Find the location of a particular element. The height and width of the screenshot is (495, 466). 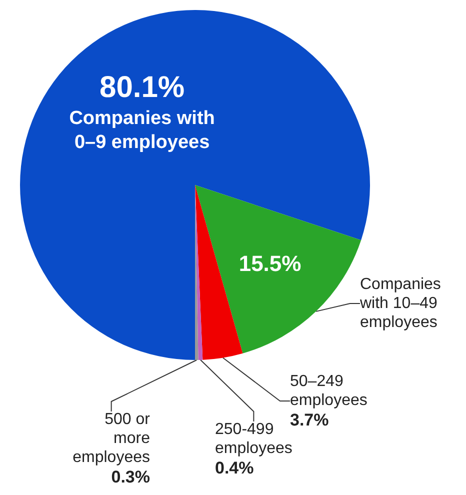

slice-label: Companies with 10–49 employees is located at coordinates (400, 303).